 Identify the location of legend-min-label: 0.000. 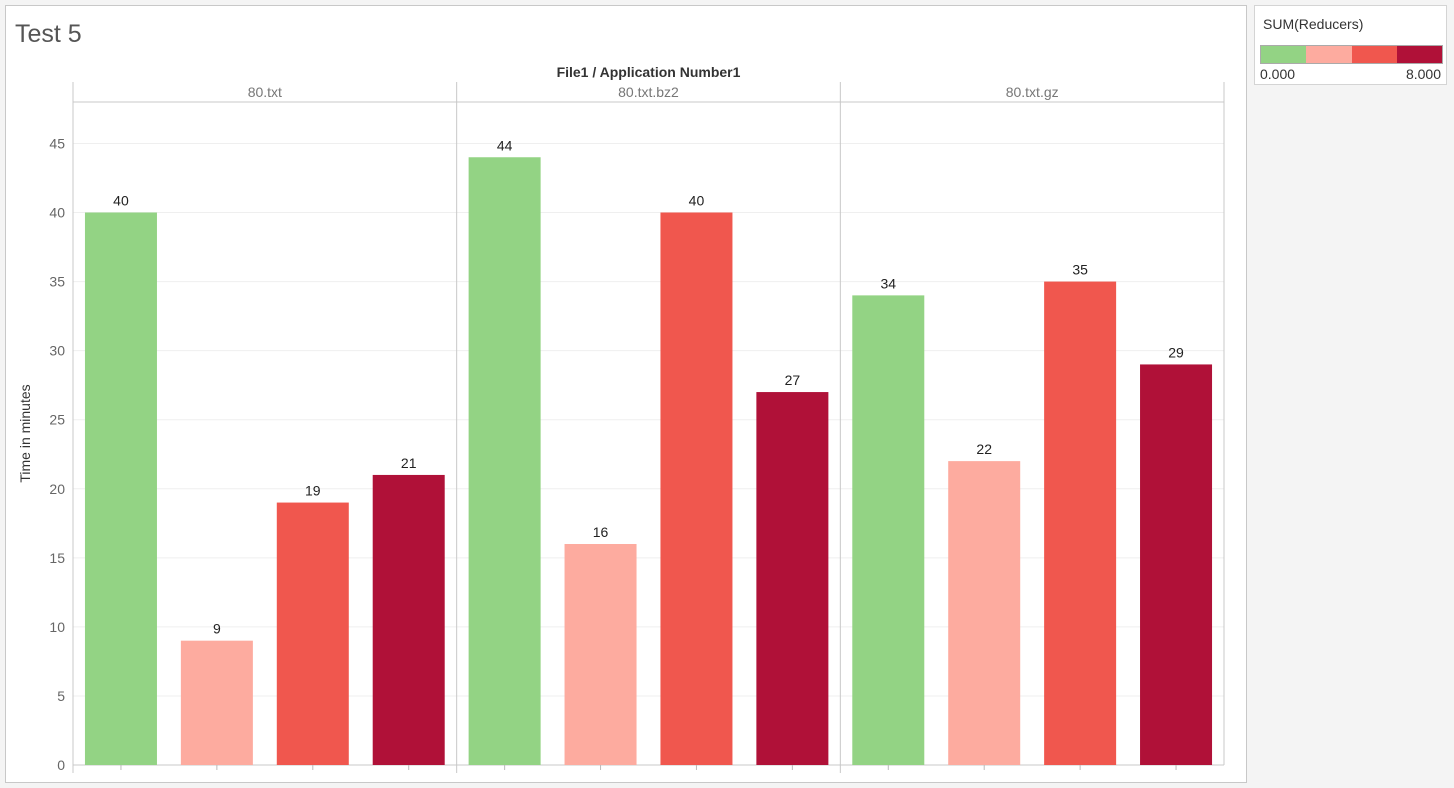
(1278, 74).